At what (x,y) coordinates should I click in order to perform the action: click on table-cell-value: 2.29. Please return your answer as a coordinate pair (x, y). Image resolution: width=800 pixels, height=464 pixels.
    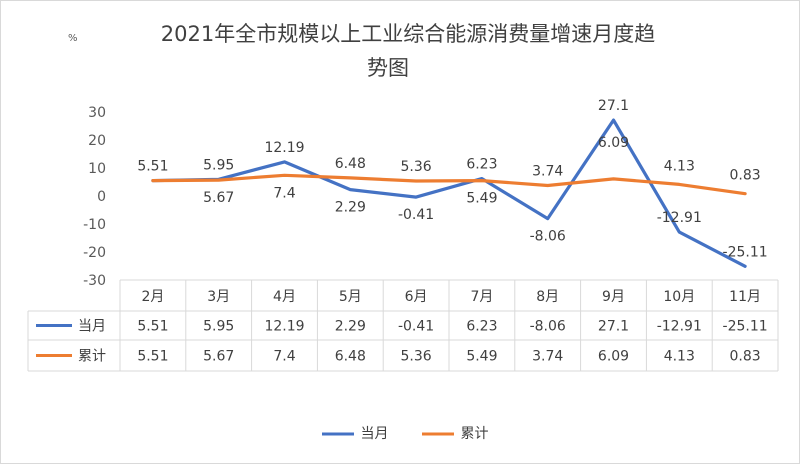
    Looking at the image, I should click on (350, 327).